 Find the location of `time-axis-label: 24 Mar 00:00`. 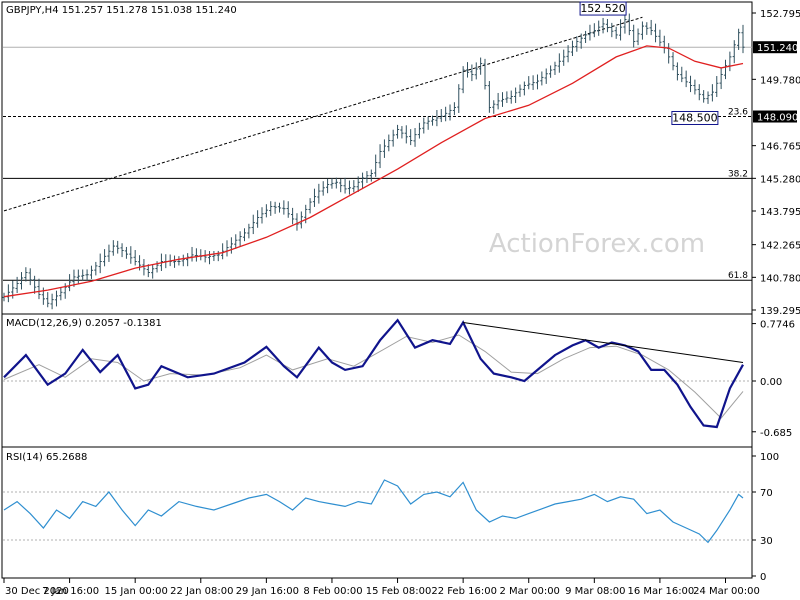

time-axis-label: 24 Mar 00:00 is located at coordinates (726, 591).